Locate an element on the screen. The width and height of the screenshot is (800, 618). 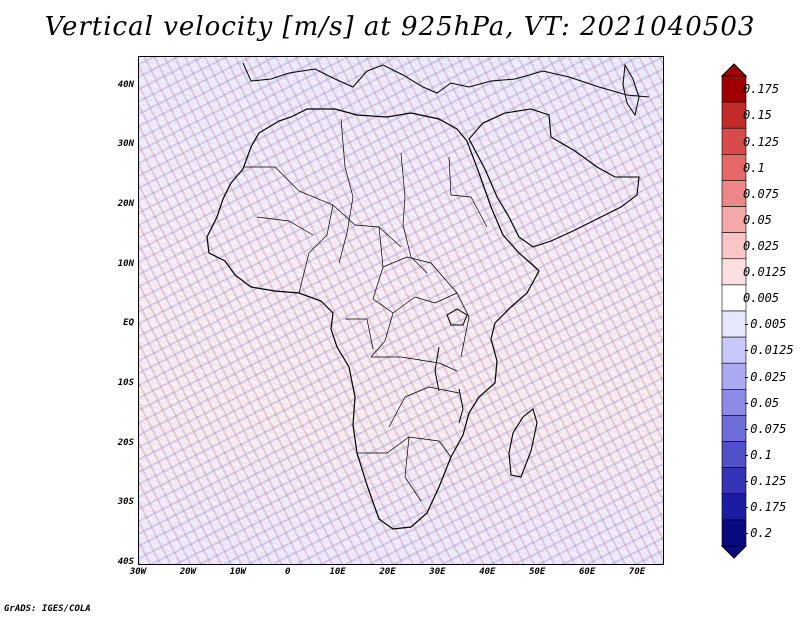
lon-tick-label: 10W is located at coordinates (237, 572).